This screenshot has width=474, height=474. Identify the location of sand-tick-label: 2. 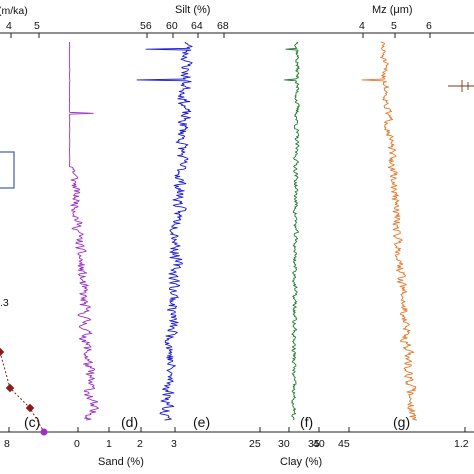
(140, 444).